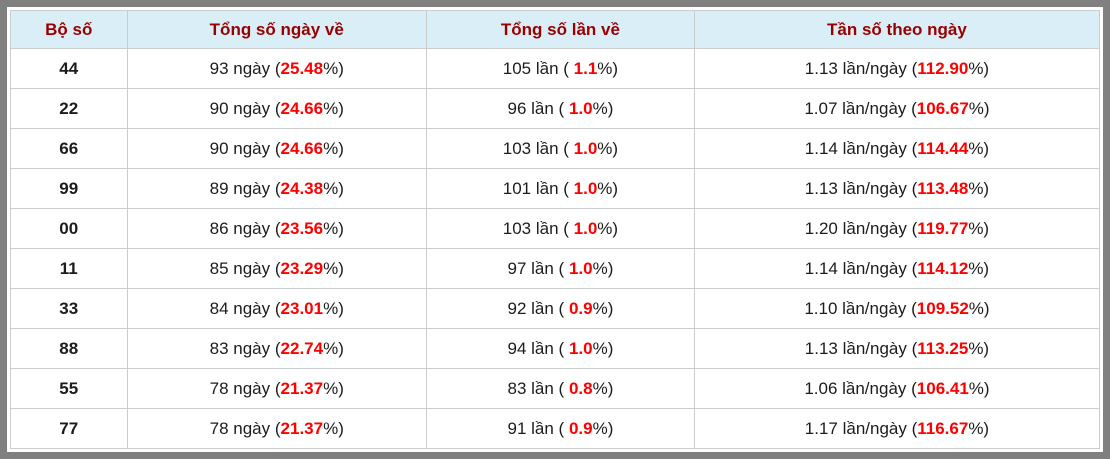  What do you see at coordinates (560, 388) in the screenshot?
I see `cell-total-times: 83 lần ( 0.8%)` at bounding box center [560, 388].